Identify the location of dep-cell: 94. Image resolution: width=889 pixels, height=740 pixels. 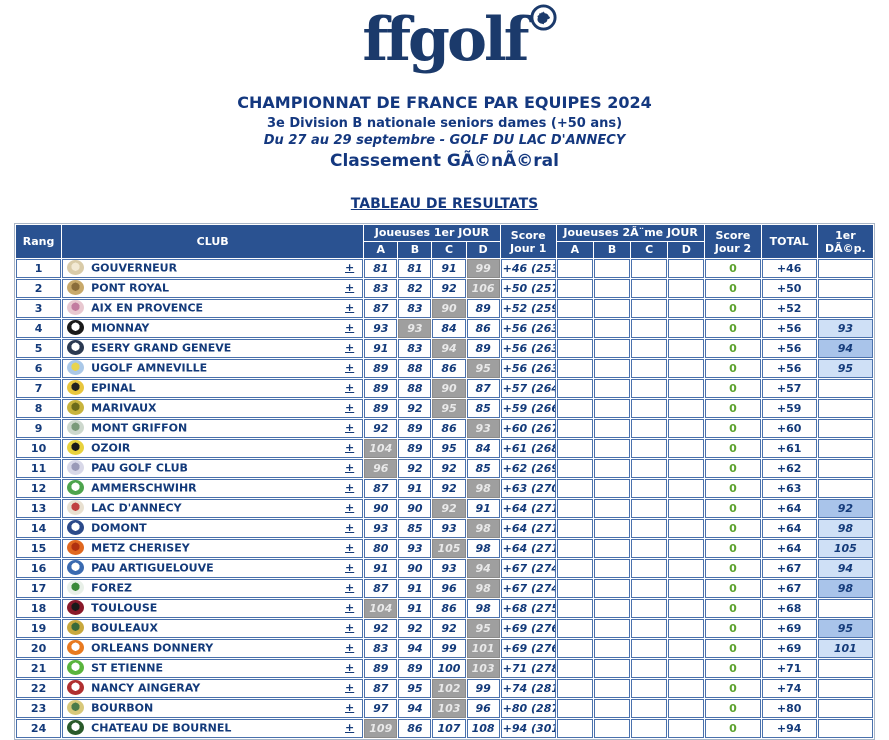
(845, 568).